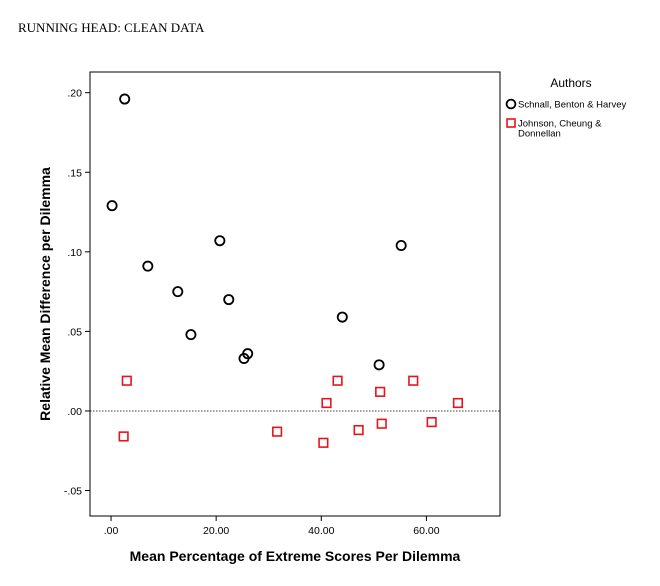 The width and height of the screenshot is (660, 586). I want to click on x-tick-label: 60.00, so click(426, 531).